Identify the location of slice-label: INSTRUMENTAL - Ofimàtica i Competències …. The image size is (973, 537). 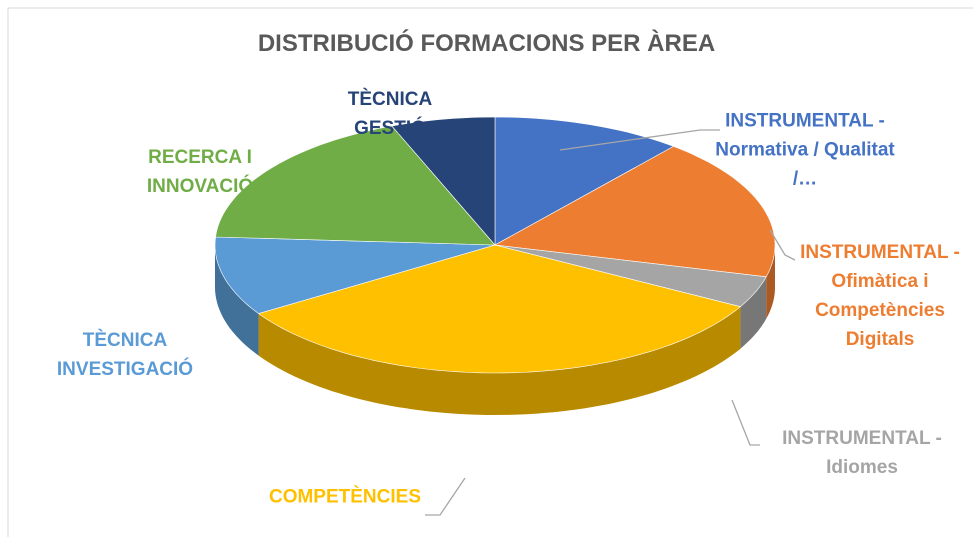
(880, 296).